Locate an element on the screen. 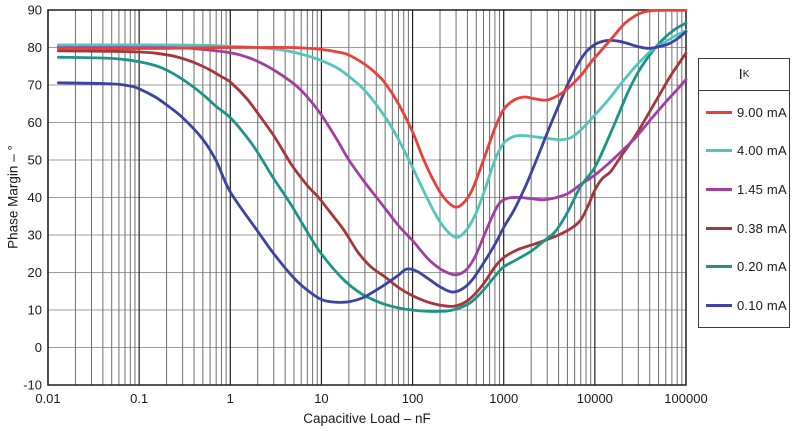 The width and height of the screenshot is (801, 431). y-tick-label: 70 is located at coordinates (35, 85).